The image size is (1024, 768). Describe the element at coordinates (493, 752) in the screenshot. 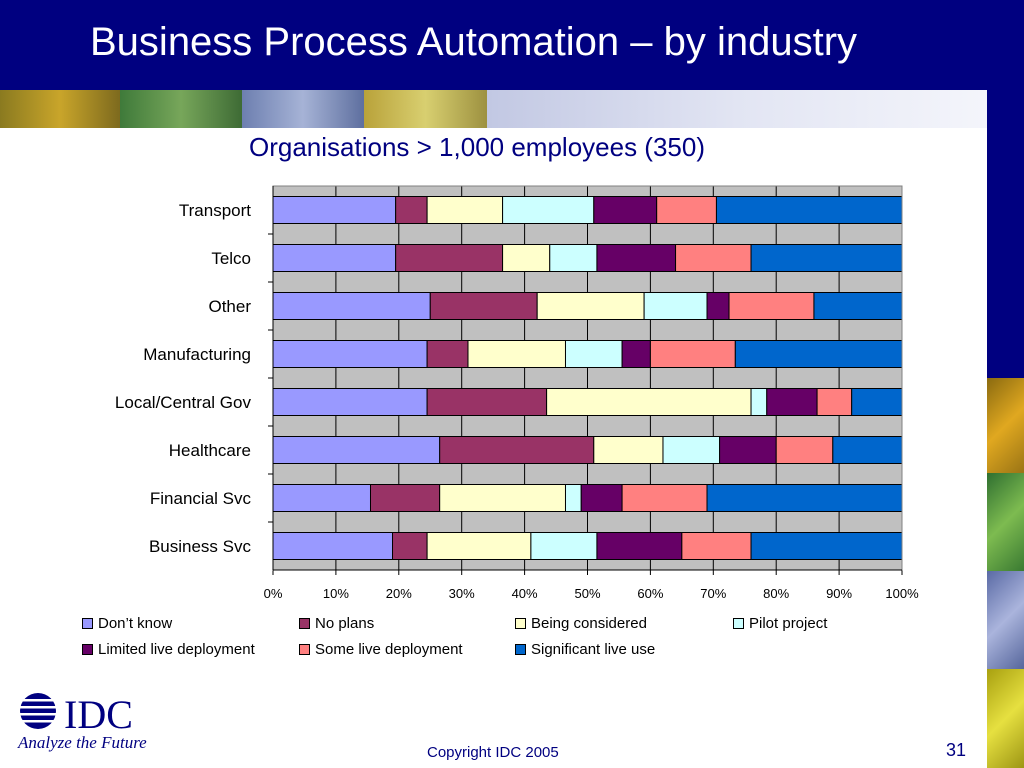

I see `copyright: Copyright IDC 2005` at that location.